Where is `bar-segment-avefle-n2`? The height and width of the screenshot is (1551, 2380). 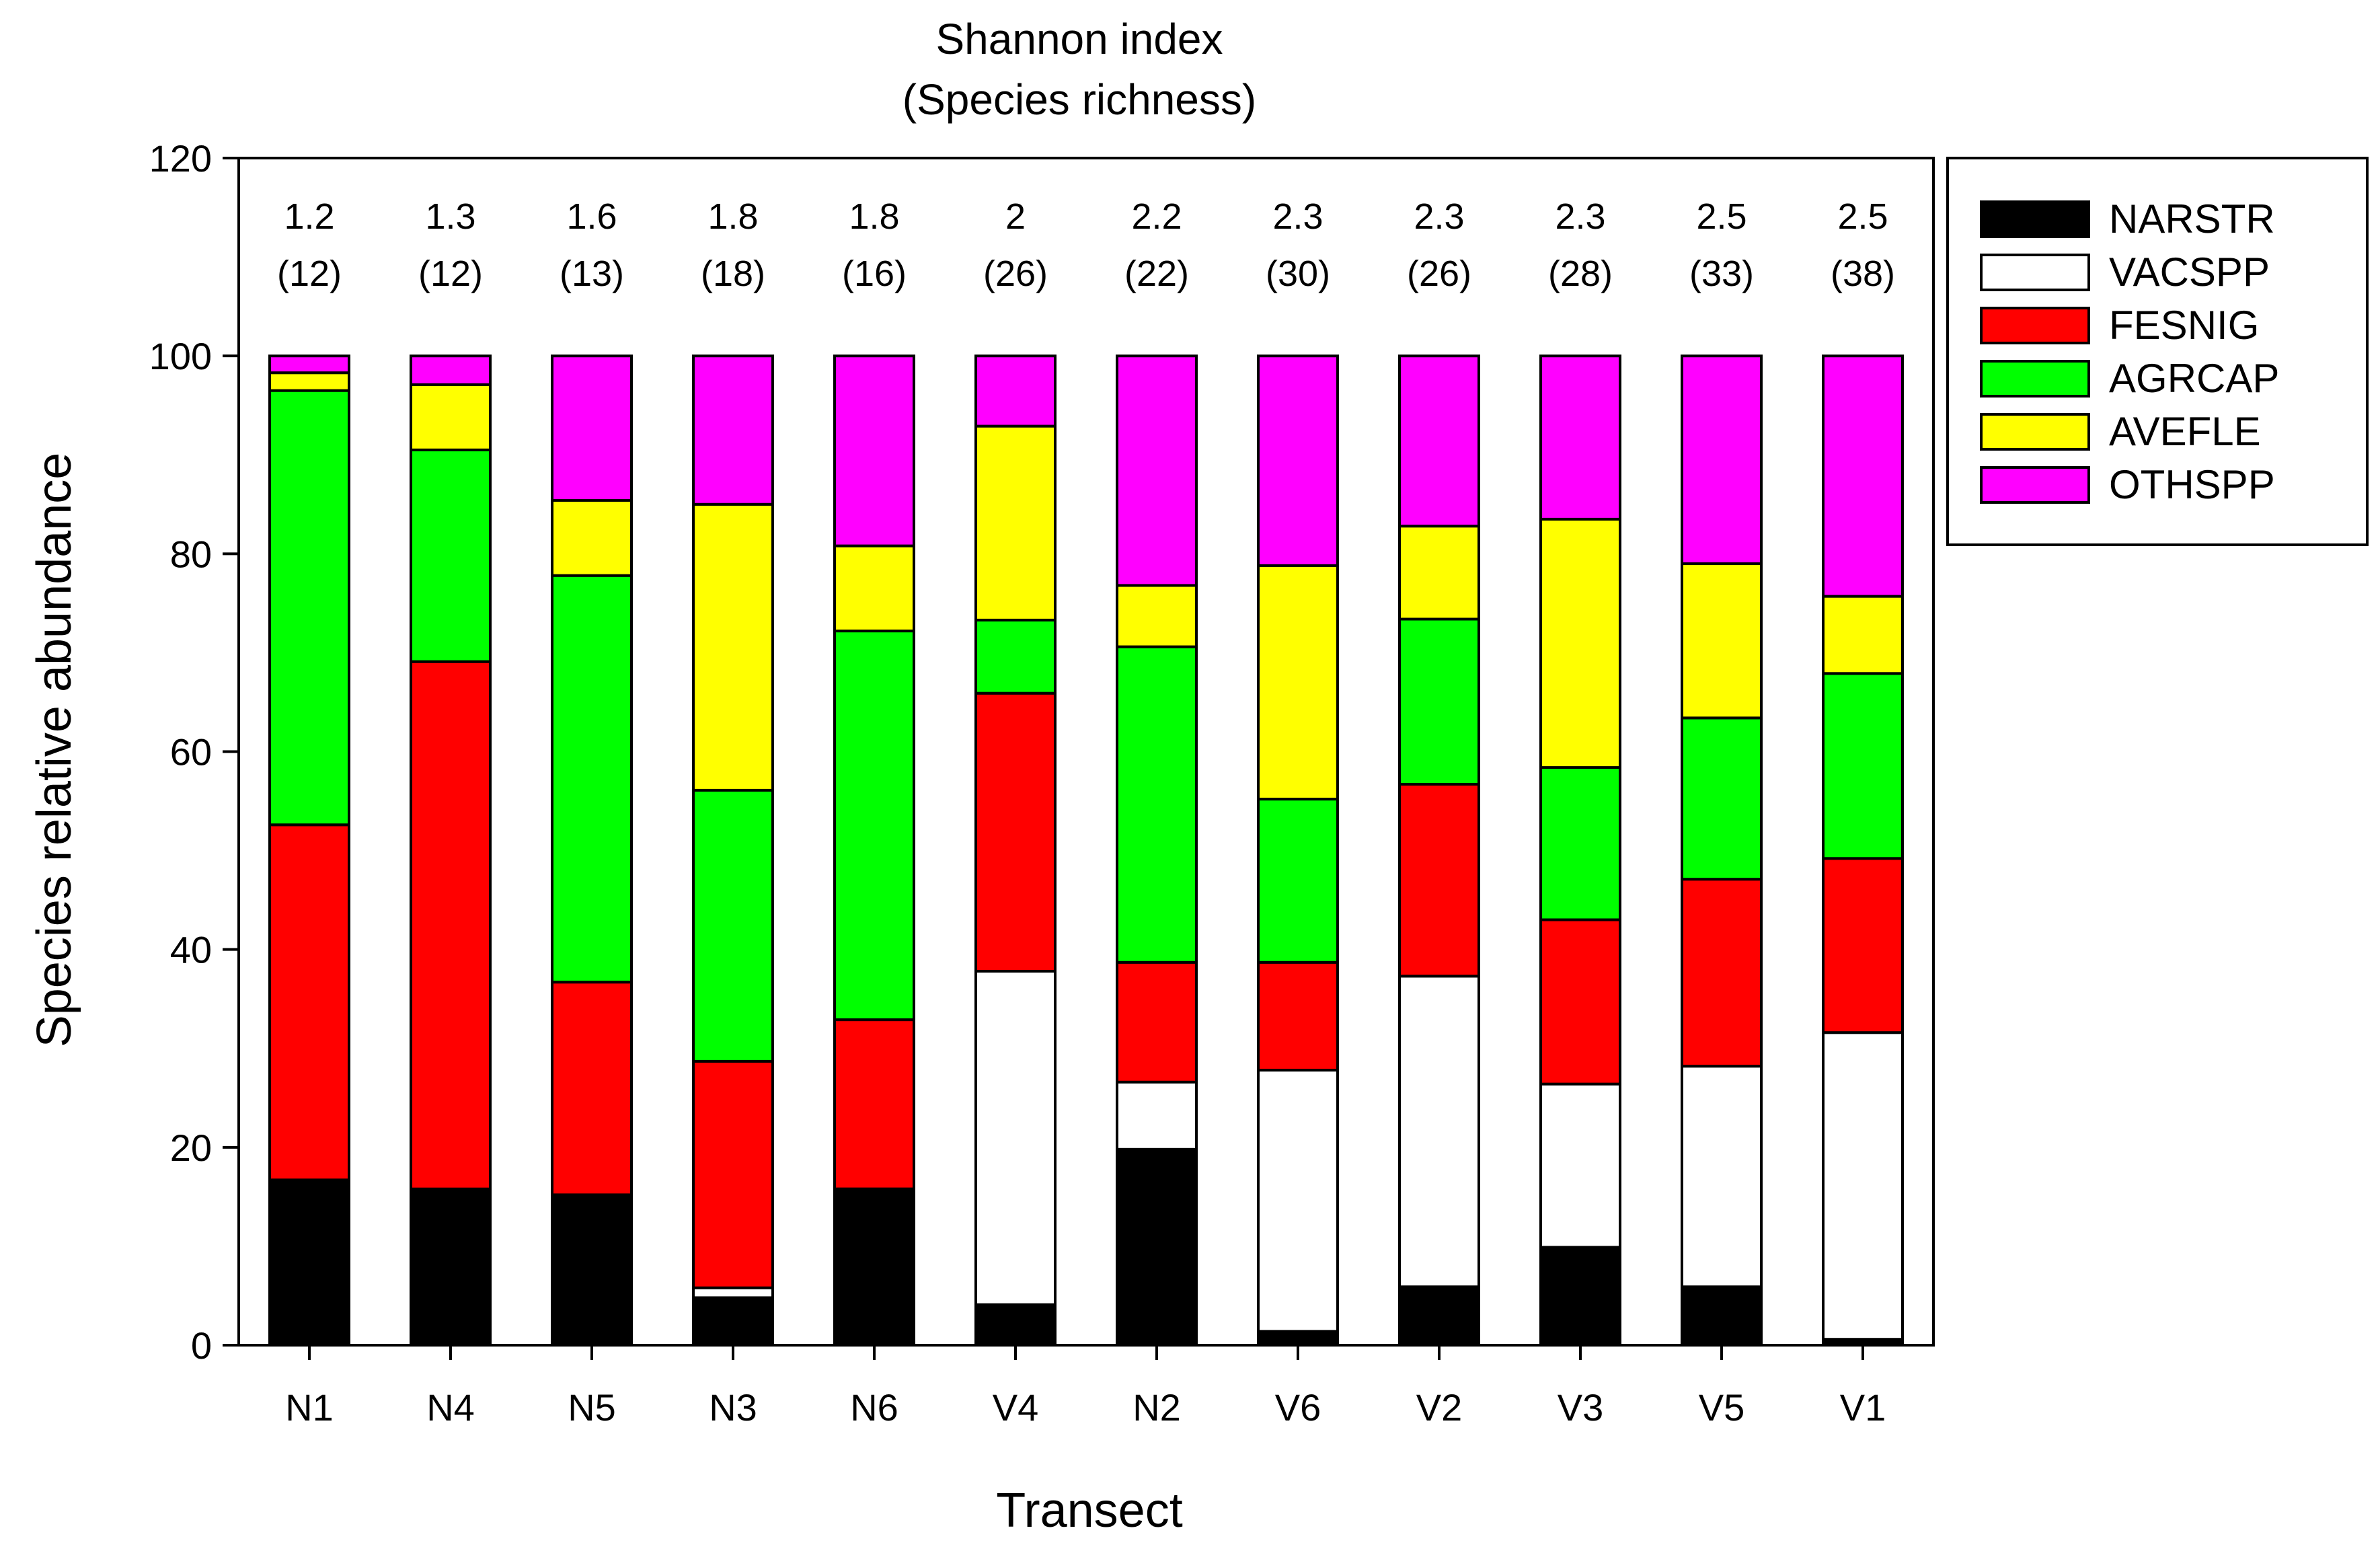 bar-segment-avefle-n2 is located at coordinates (1157, 616).